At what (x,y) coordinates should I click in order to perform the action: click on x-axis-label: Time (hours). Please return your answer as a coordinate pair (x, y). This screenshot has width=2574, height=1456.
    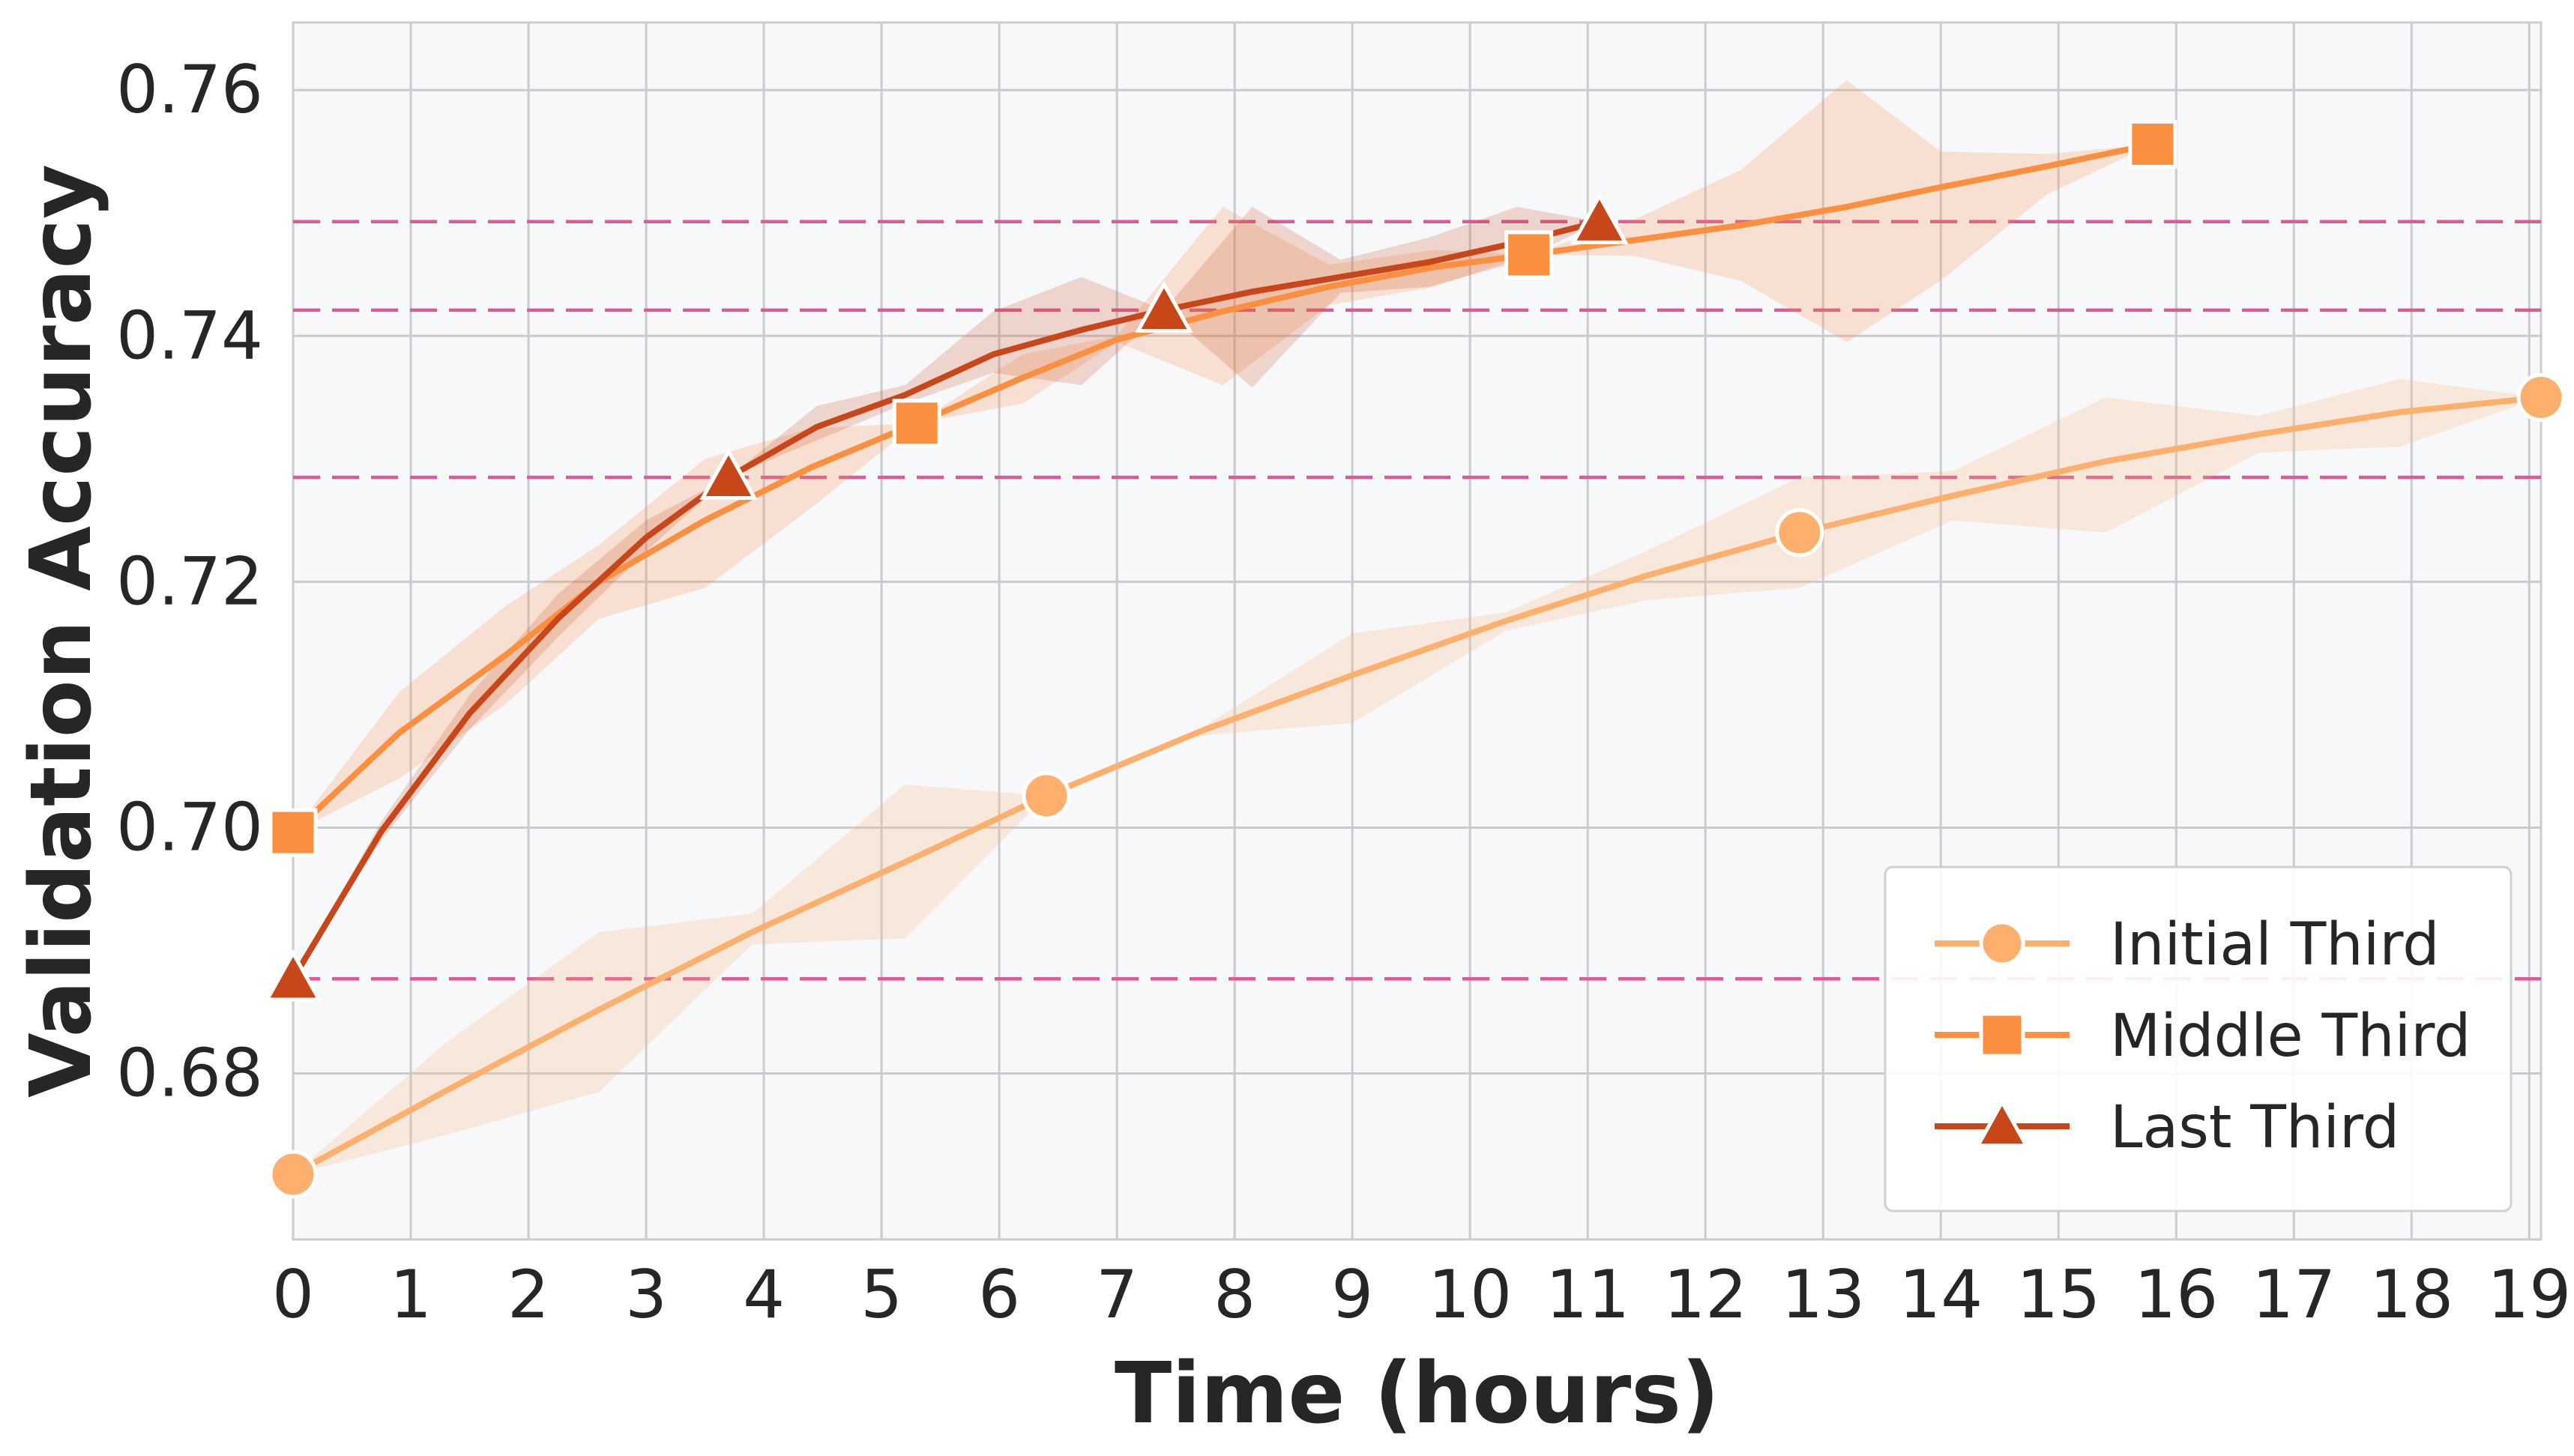
    Looking at the image, I should click on (1417, 1394).